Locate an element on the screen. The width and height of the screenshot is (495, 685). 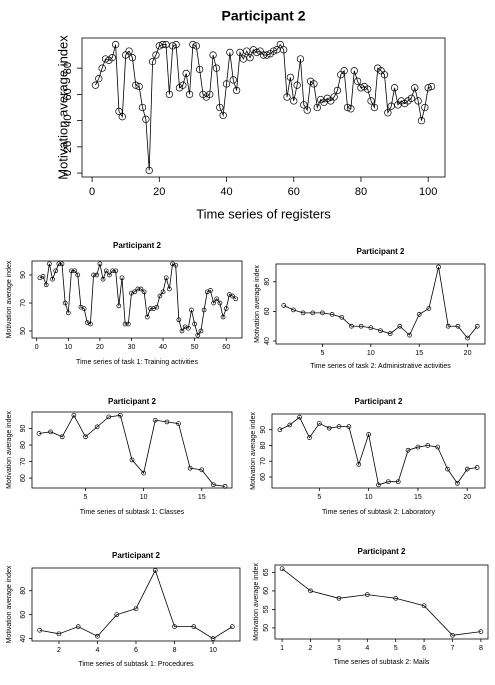
x-tick-label: 60 is located at coordinates (226, 347).